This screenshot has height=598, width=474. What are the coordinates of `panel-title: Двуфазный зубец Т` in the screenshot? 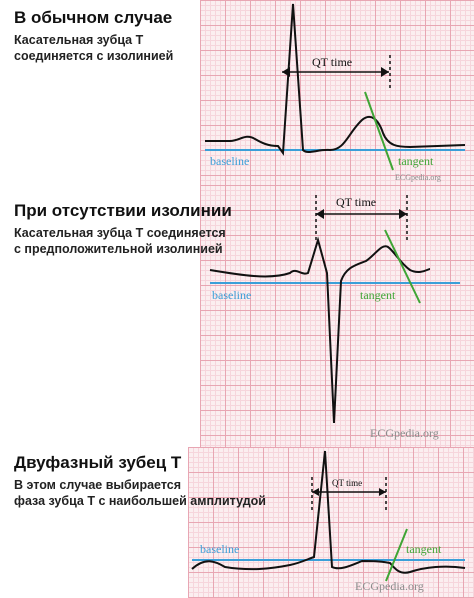 It's located at (98, 462).